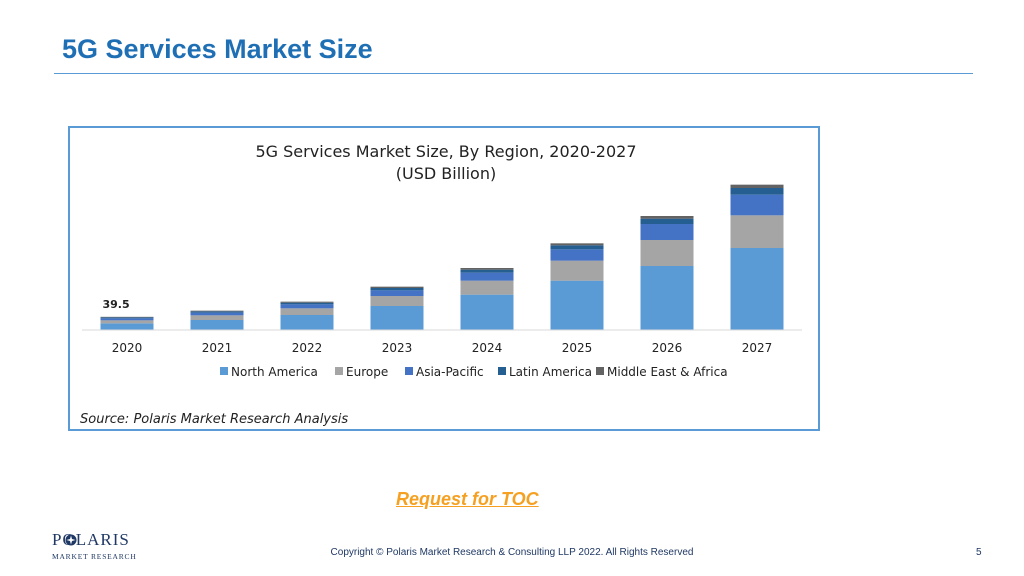 This screenshot has width=1024, height=576. Describe the element at coordinates (397, 318) in the screenshot. I see `bar-north-america-2023` at that location.